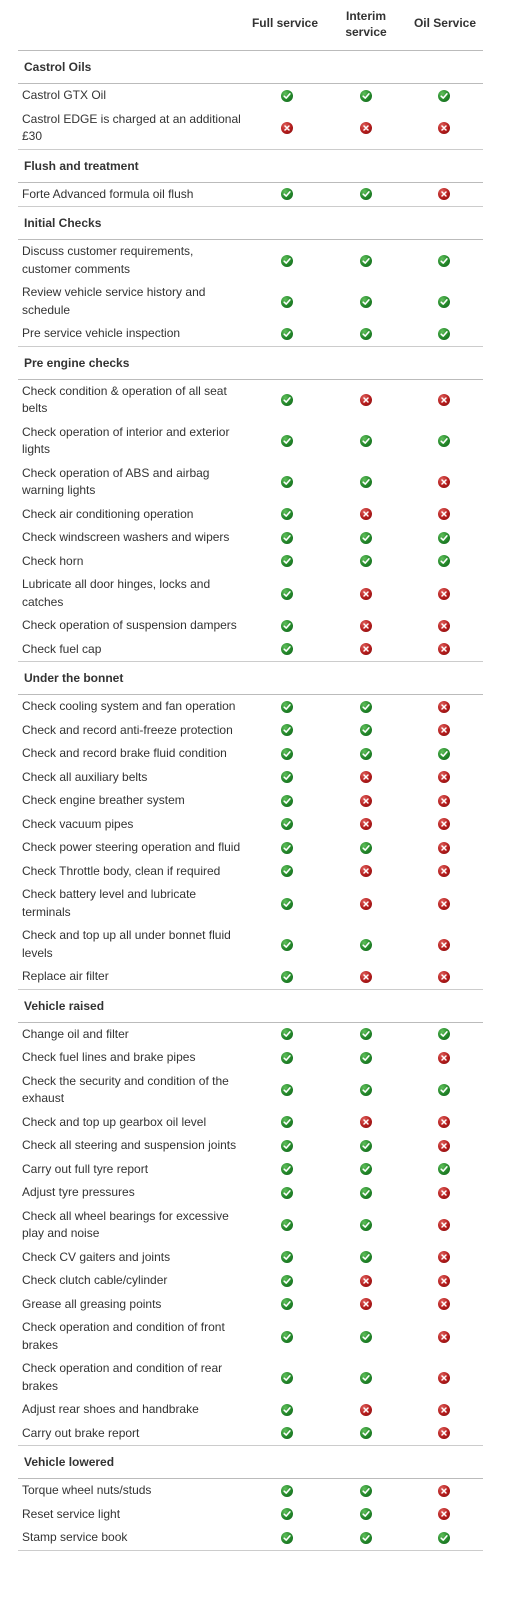  What do you see at coordinates (101, 333) in the screenshot?
I see `row-label: Pre service vehicle inspection` at bounding box center [101, 333].